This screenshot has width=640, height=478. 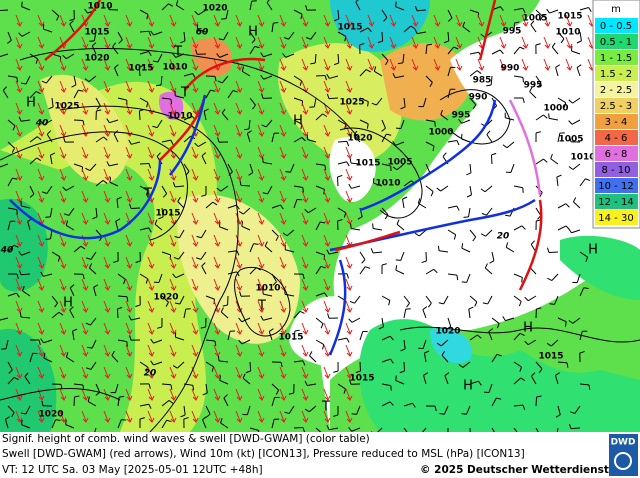 What do you see at coordinates (367, 241) in the screenshot?
I see `warm-front` at bounding box center [367, 241].